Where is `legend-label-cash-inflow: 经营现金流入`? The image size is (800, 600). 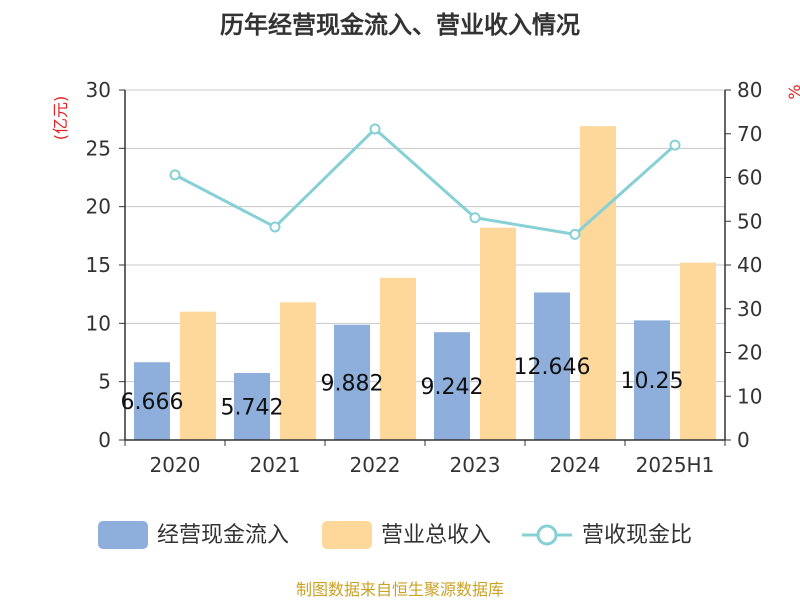
legend-label-cash-inflow: 经营现金流入 is located at coordinates (223, 535).